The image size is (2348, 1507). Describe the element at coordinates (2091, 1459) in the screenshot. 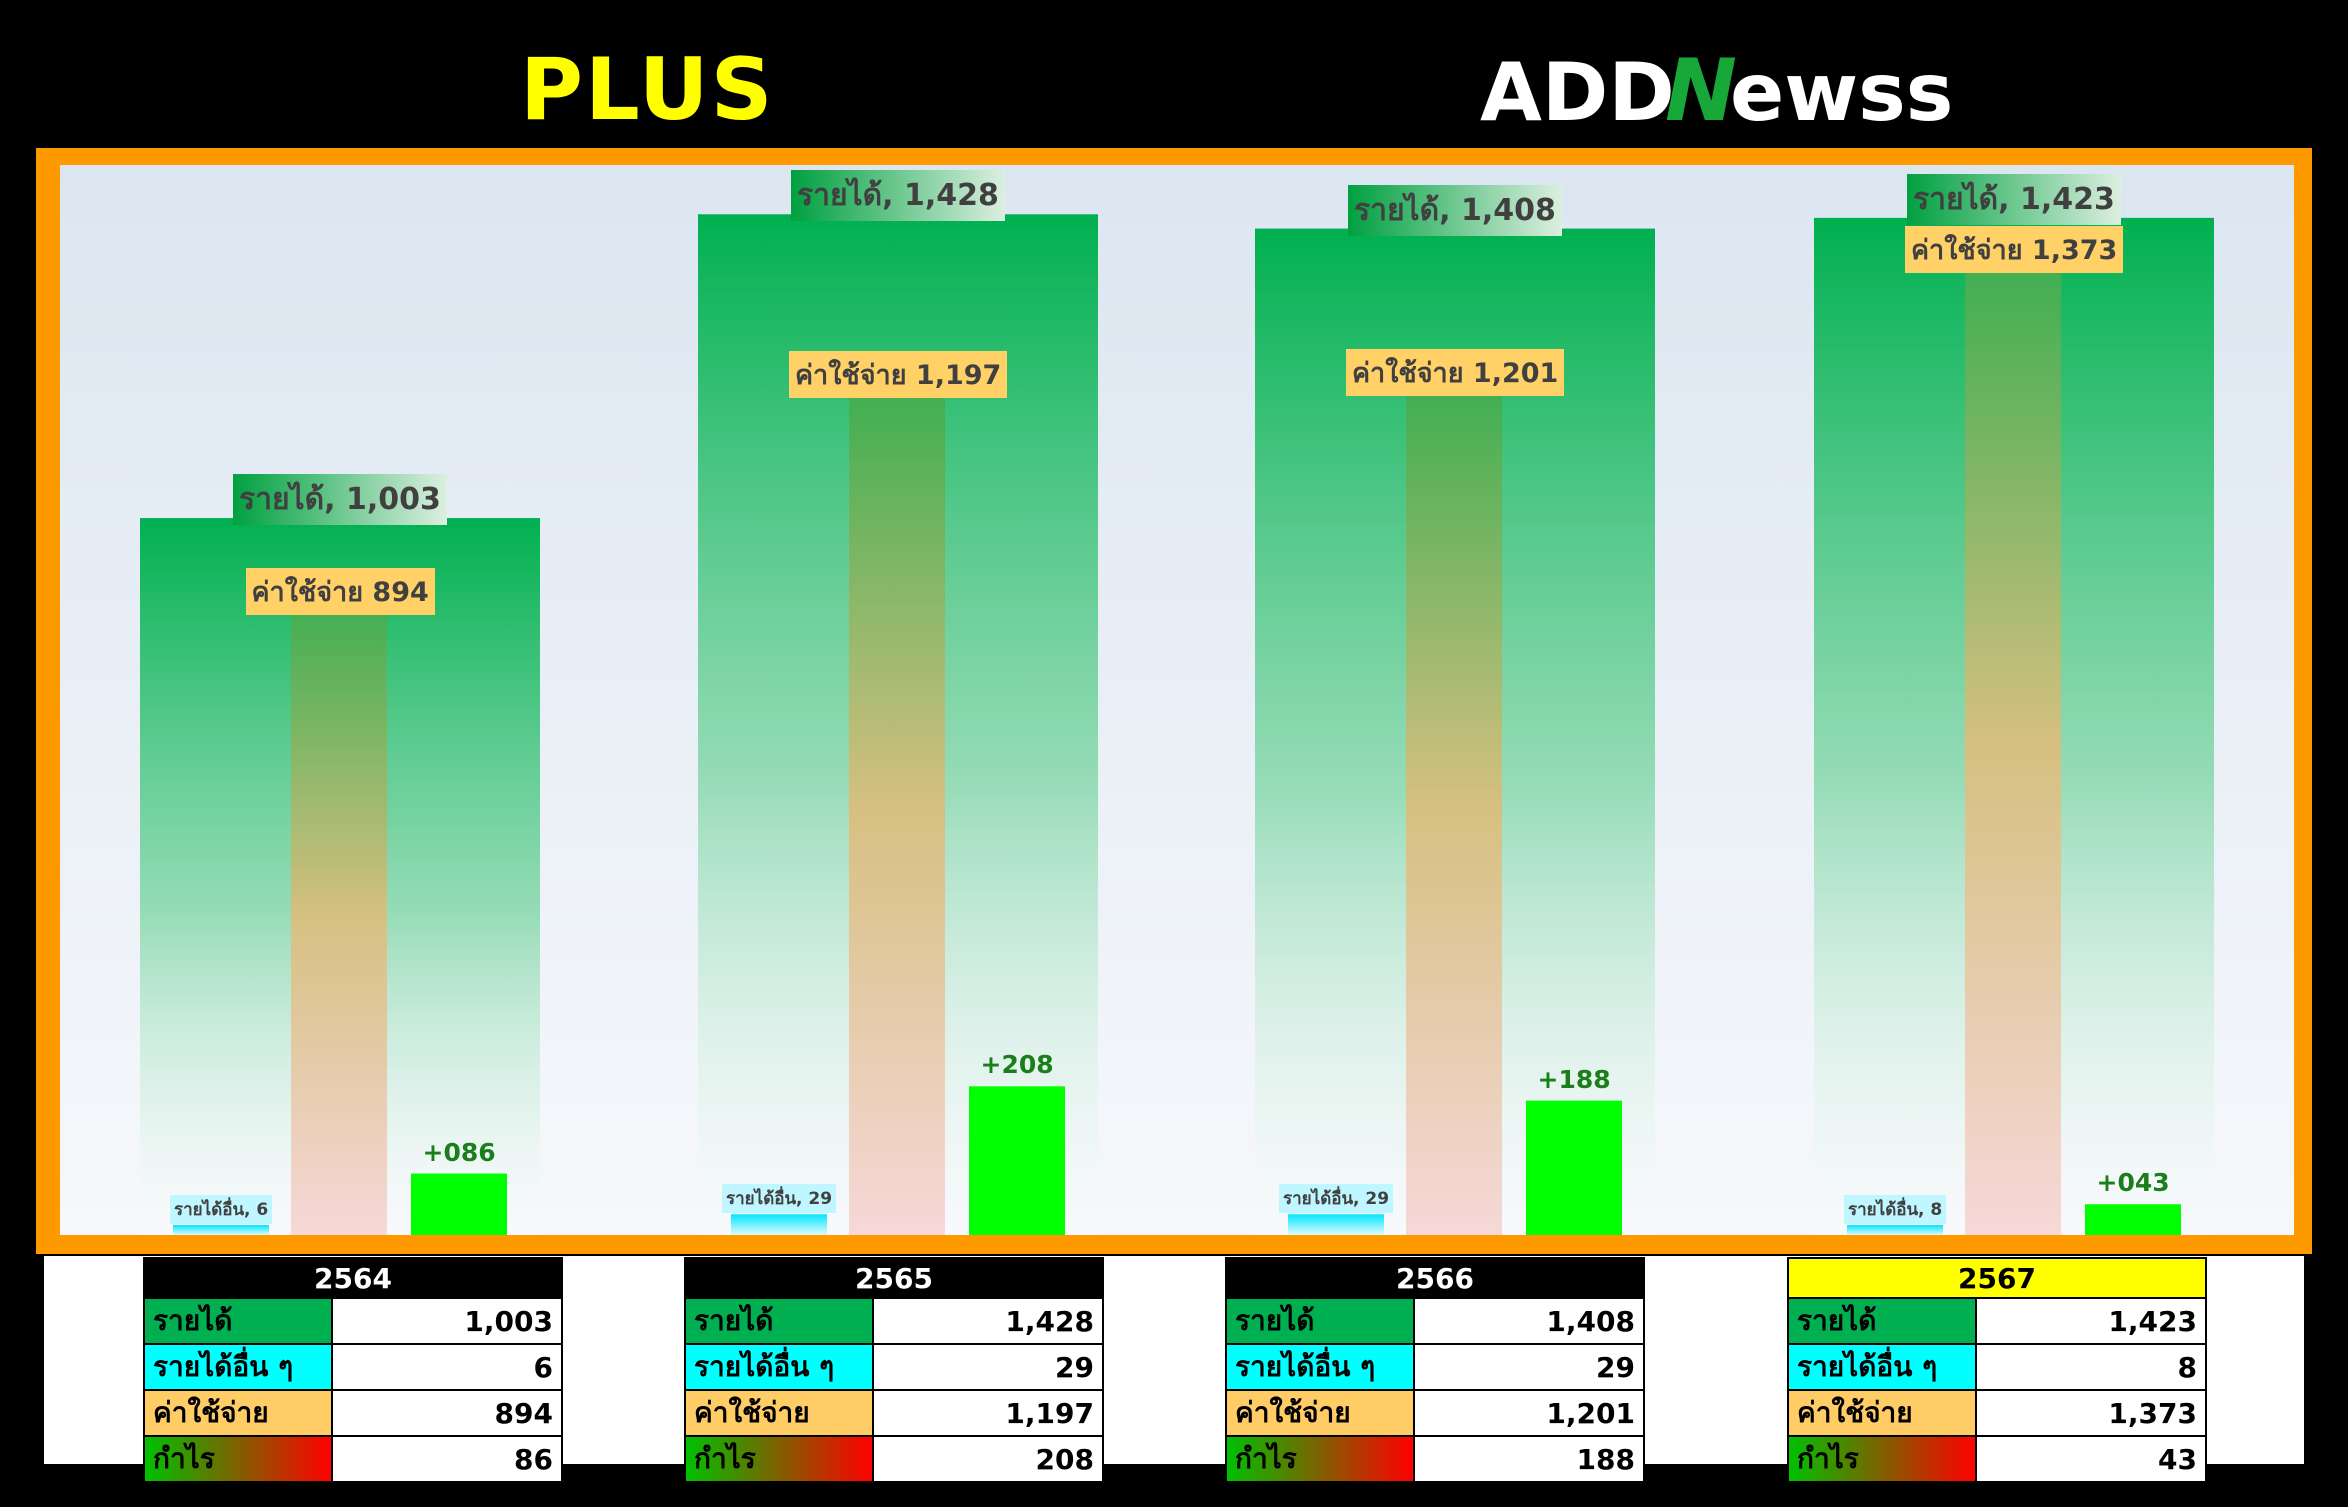

I see `row-value-profit: 43` at that location.